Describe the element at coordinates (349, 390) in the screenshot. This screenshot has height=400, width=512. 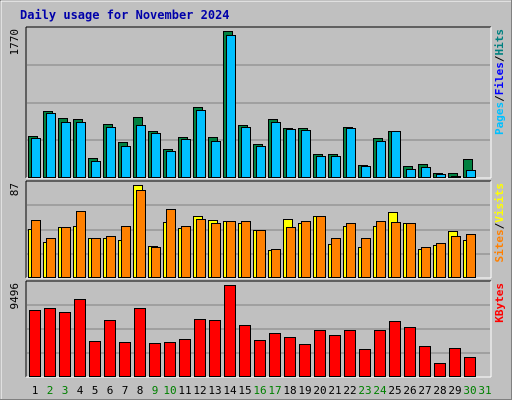
I see `day-label-22: 22` at that location.